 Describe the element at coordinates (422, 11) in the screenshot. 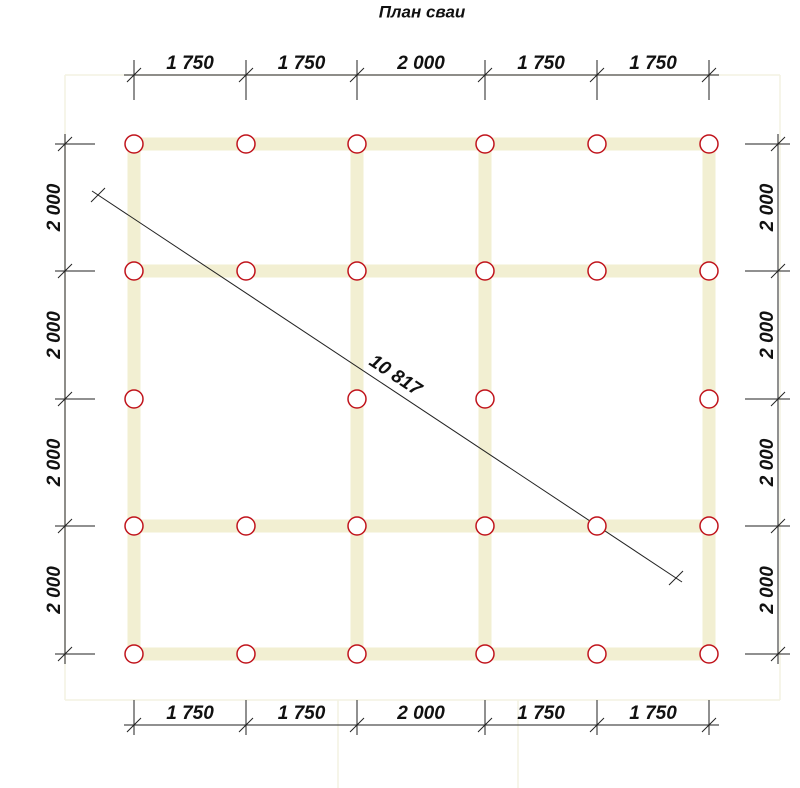

I see `title: План сваи` at that location.